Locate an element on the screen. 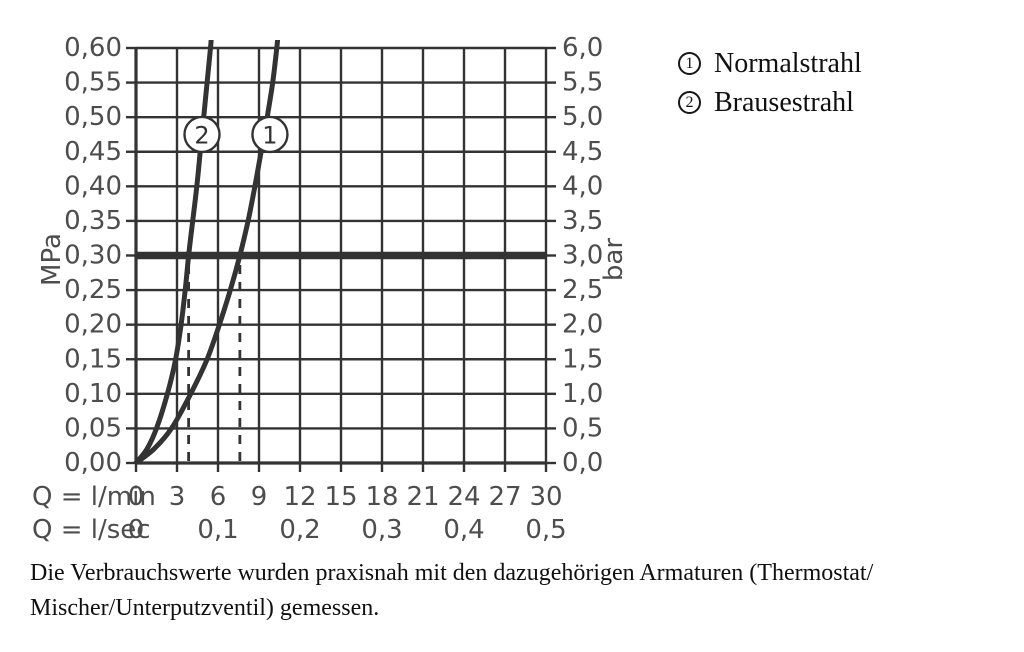  ytick-left-label: 0,60 is located at coordinates (93, 48).